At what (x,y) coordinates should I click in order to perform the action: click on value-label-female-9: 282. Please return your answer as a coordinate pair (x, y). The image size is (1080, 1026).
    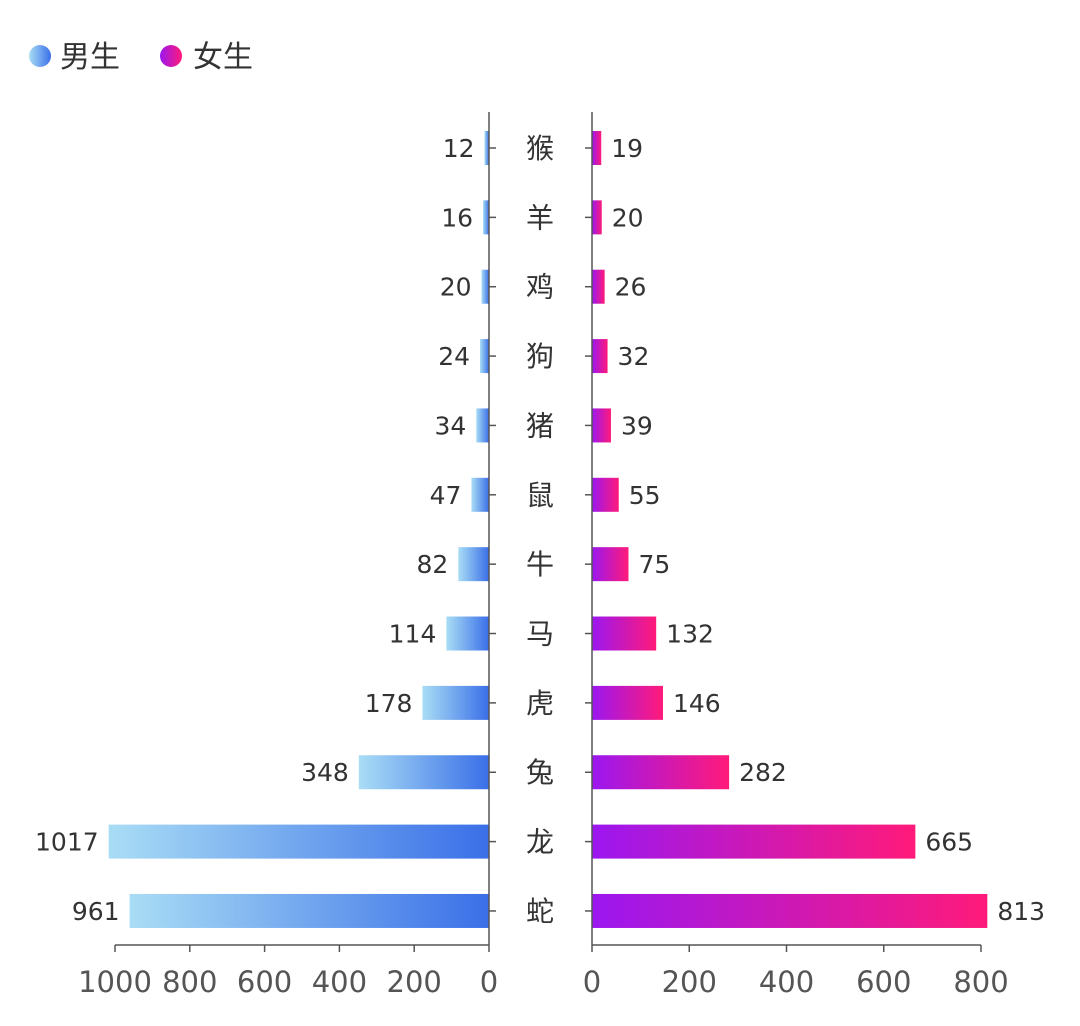
    Looking at the image, I should click on (763, 772).